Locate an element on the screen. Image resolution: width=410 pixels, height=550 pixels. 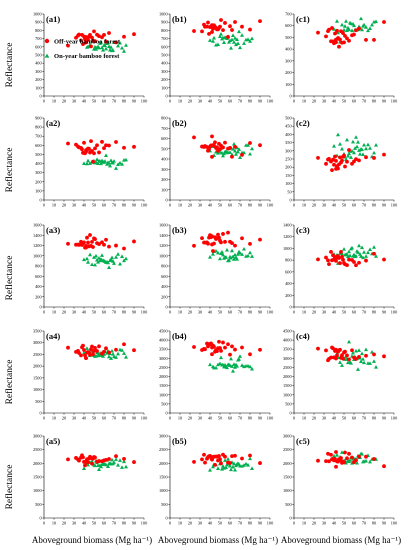
y-tick-label: 2000 is located at coordinates (37, 366).